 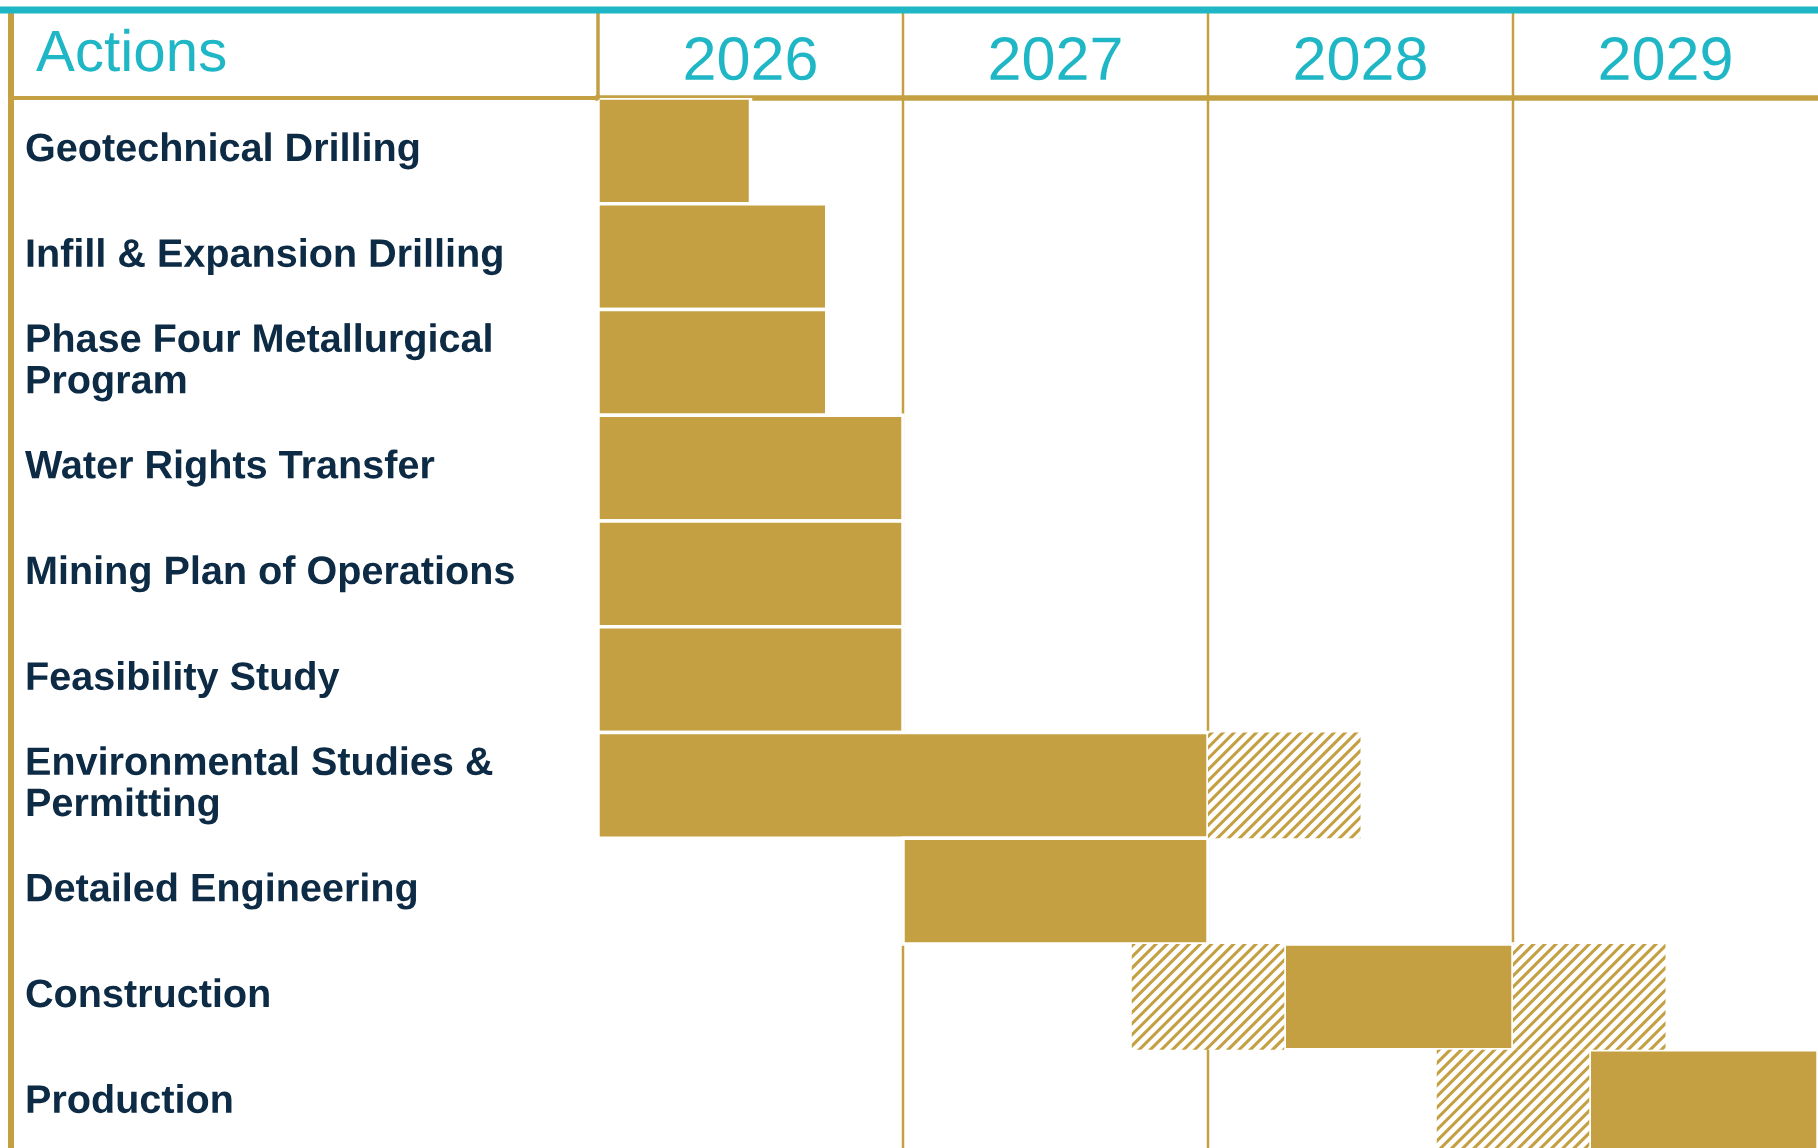 What do you see at coordinates (183, 680) in the screenshot?
I see `y-tick-label: Feasibility Study` at bounding box center [183, 680].